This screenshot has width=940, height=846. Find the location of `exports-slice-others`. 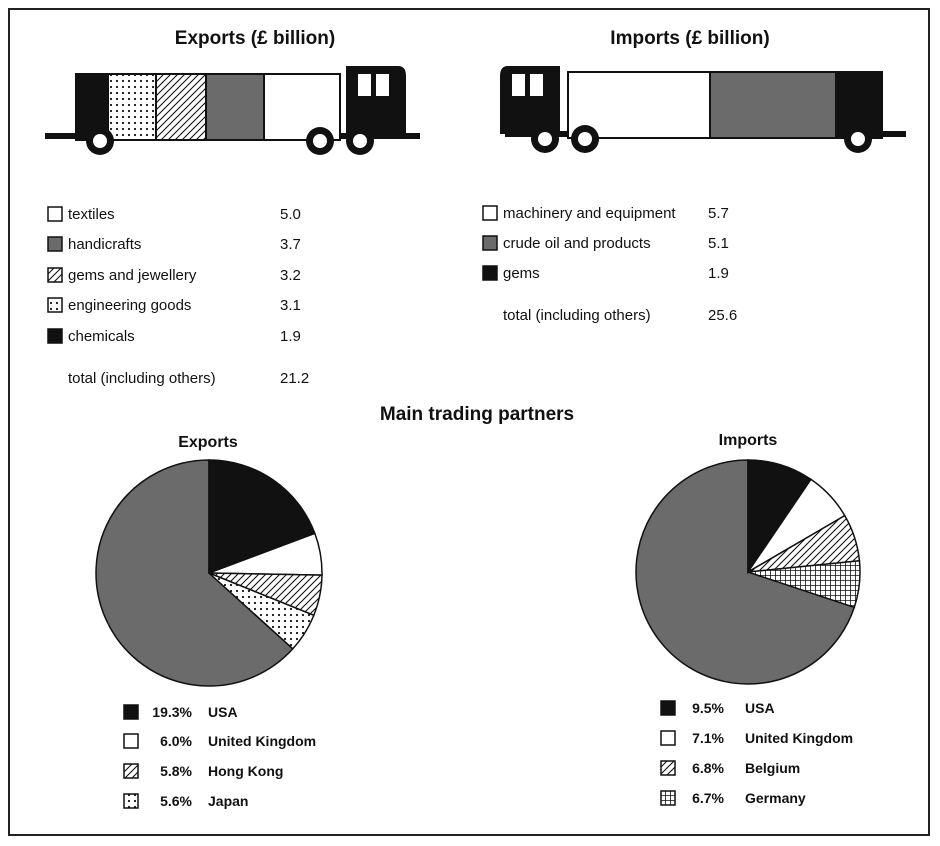

exports-slice-others is located at coordinates (194, 573).